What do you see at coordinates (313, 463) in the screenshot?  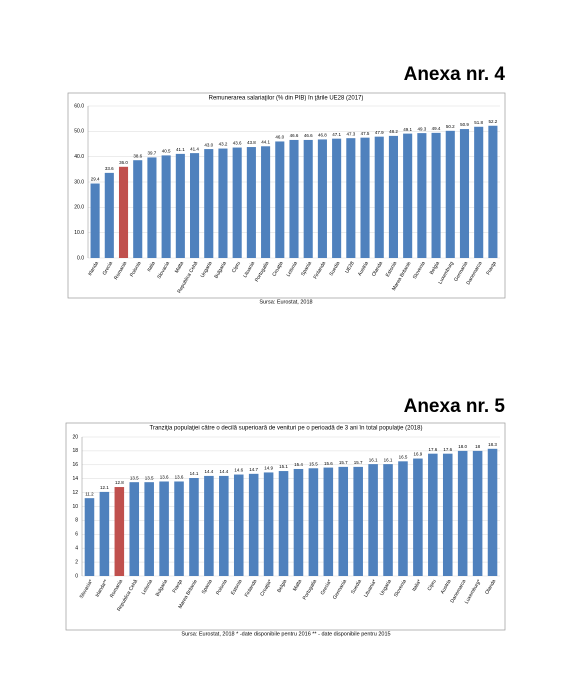 I see `value-label: 15.5` at bounding box center [313, 463].